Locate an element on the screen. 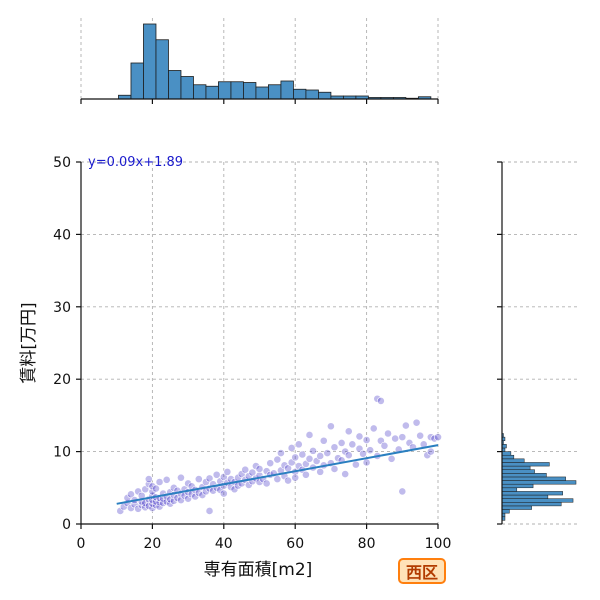  y-tick-label: 0 is located at coordinates (66, 525).